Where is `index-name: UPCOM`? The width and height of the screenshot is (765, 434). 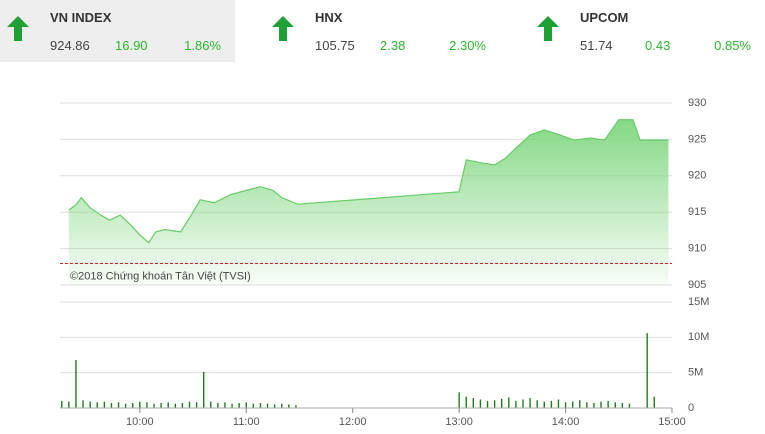 index-name: UPCOM is located at coordinates (604, 17).